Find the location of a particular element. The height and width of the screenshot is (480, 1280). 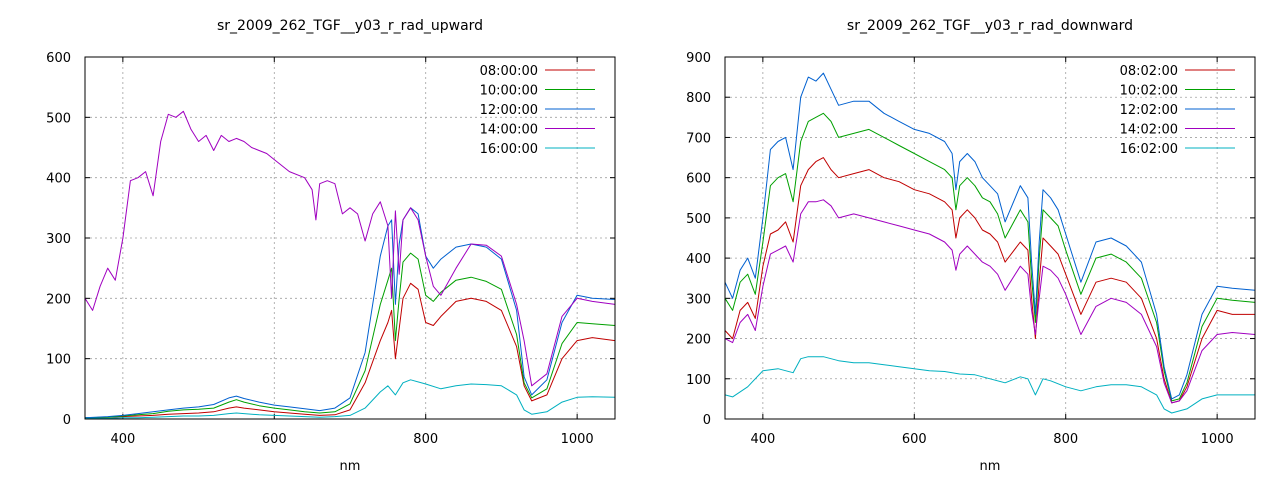

legend-label: 16:02:00 is located at coordinates (1149, 149).